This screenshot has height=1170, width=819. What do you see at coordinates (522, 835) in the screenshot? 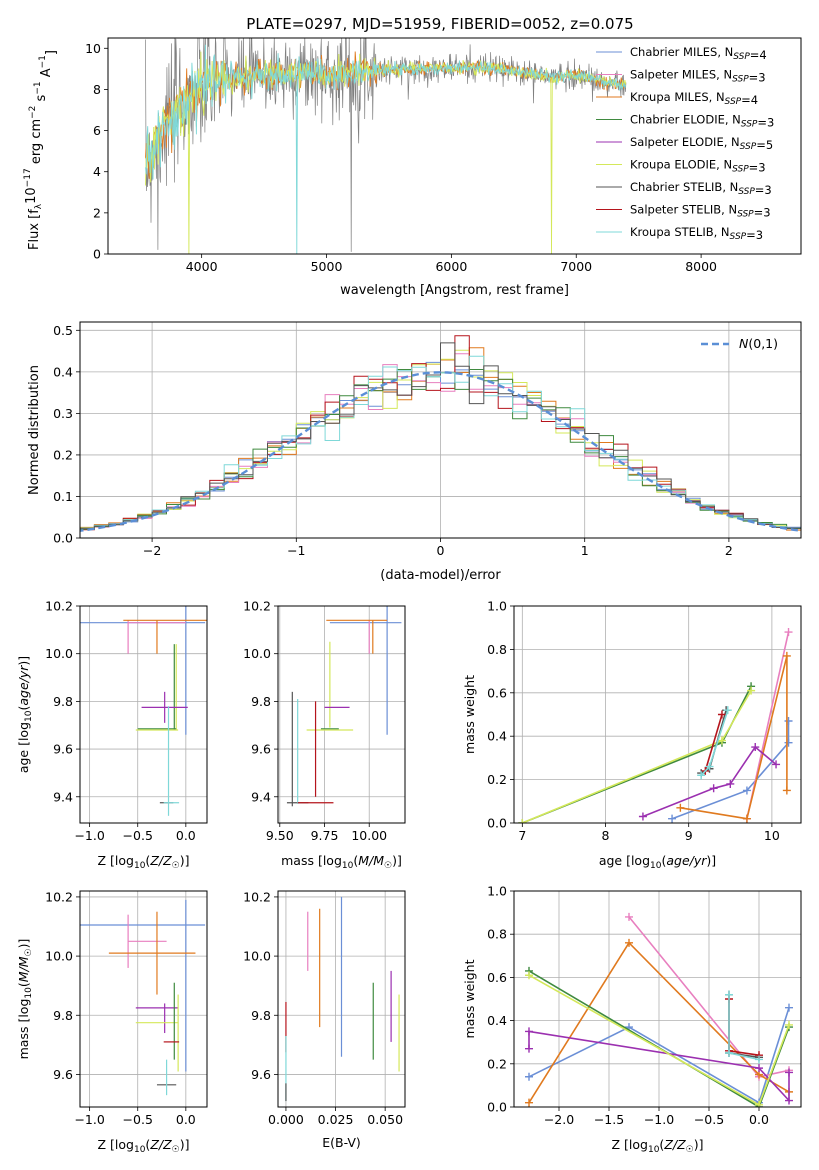
I see `x-tick-label: 7` at bounding box center [522, 835].